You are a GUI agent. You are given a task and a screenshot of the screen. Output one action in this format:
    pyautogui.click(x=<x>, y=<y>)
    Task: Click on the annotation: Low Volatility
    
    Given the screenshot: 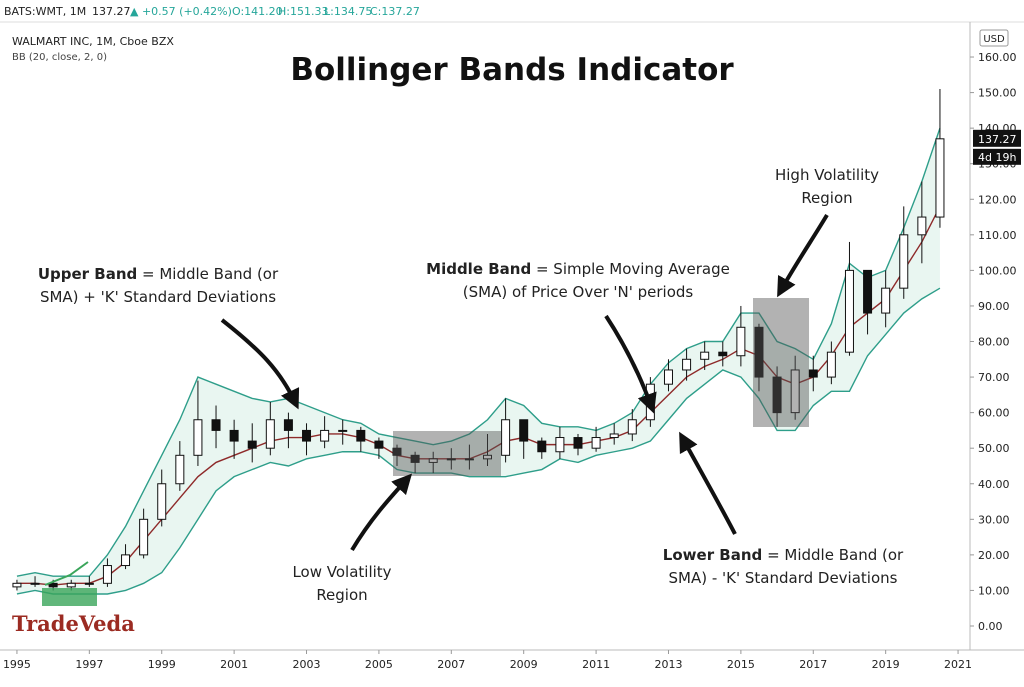 What is the action you would take?
    pyautogui.click(x=341, y=572)
    